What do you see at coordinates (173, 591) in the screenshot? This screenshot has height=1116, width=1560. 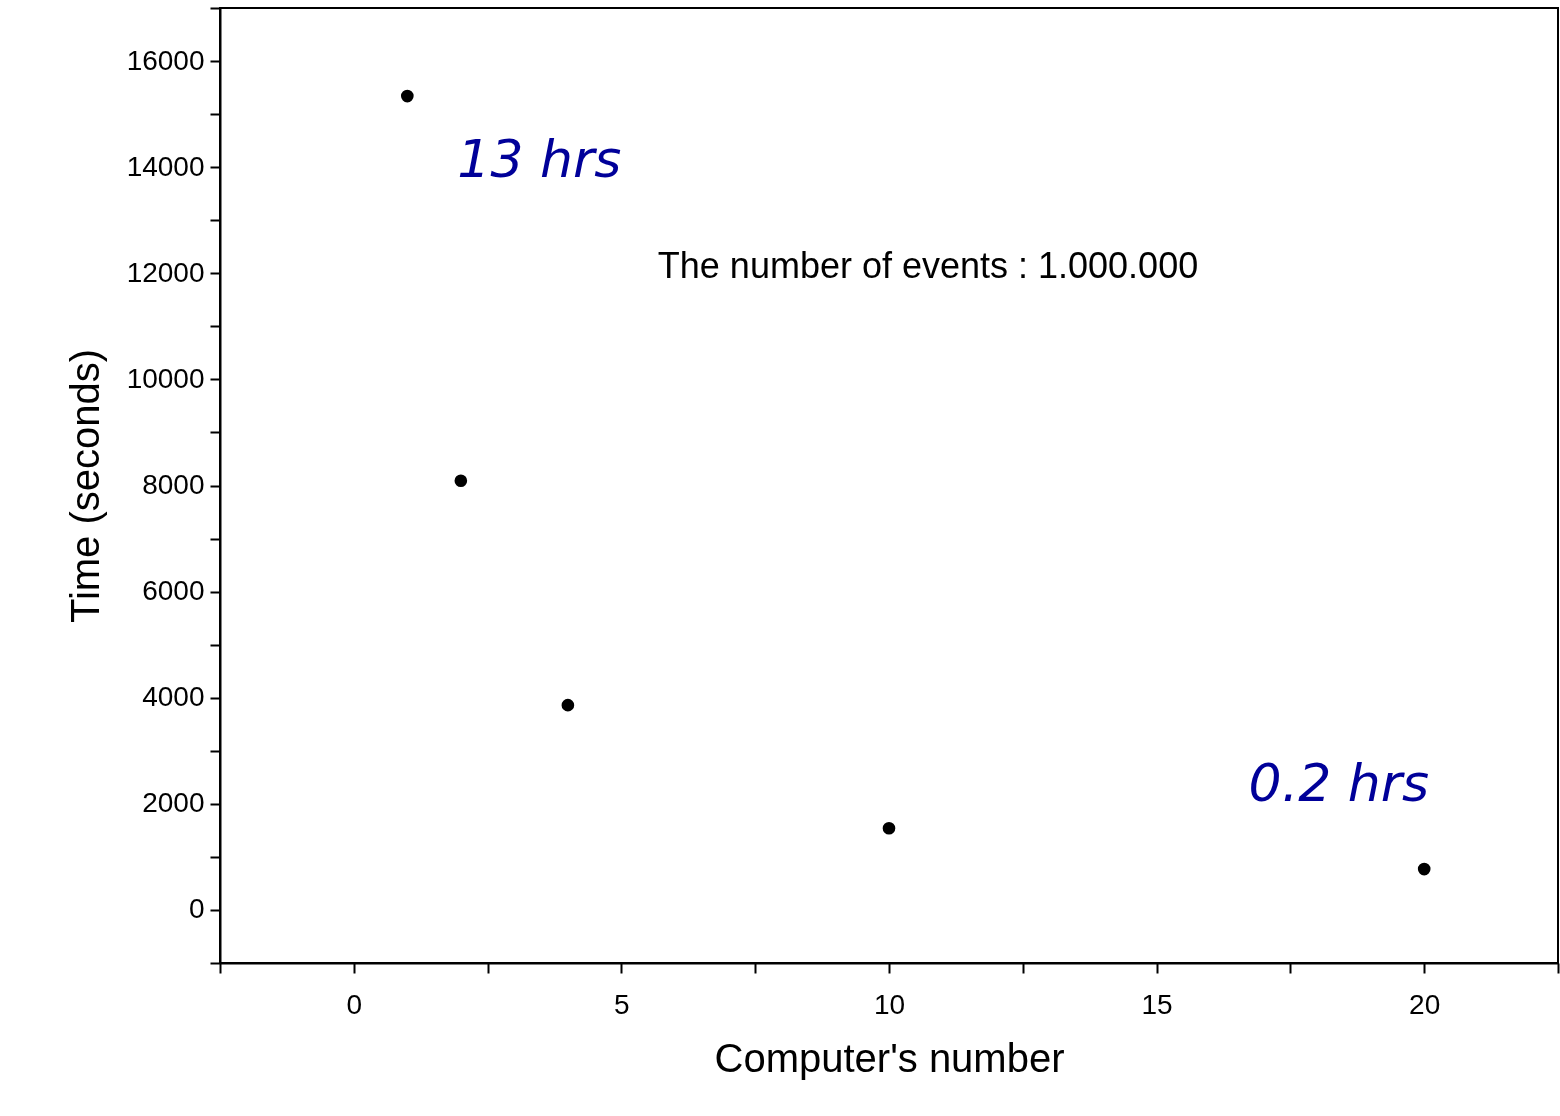 I see `y-tick-label: 6000` at bounding box center [173, 591].